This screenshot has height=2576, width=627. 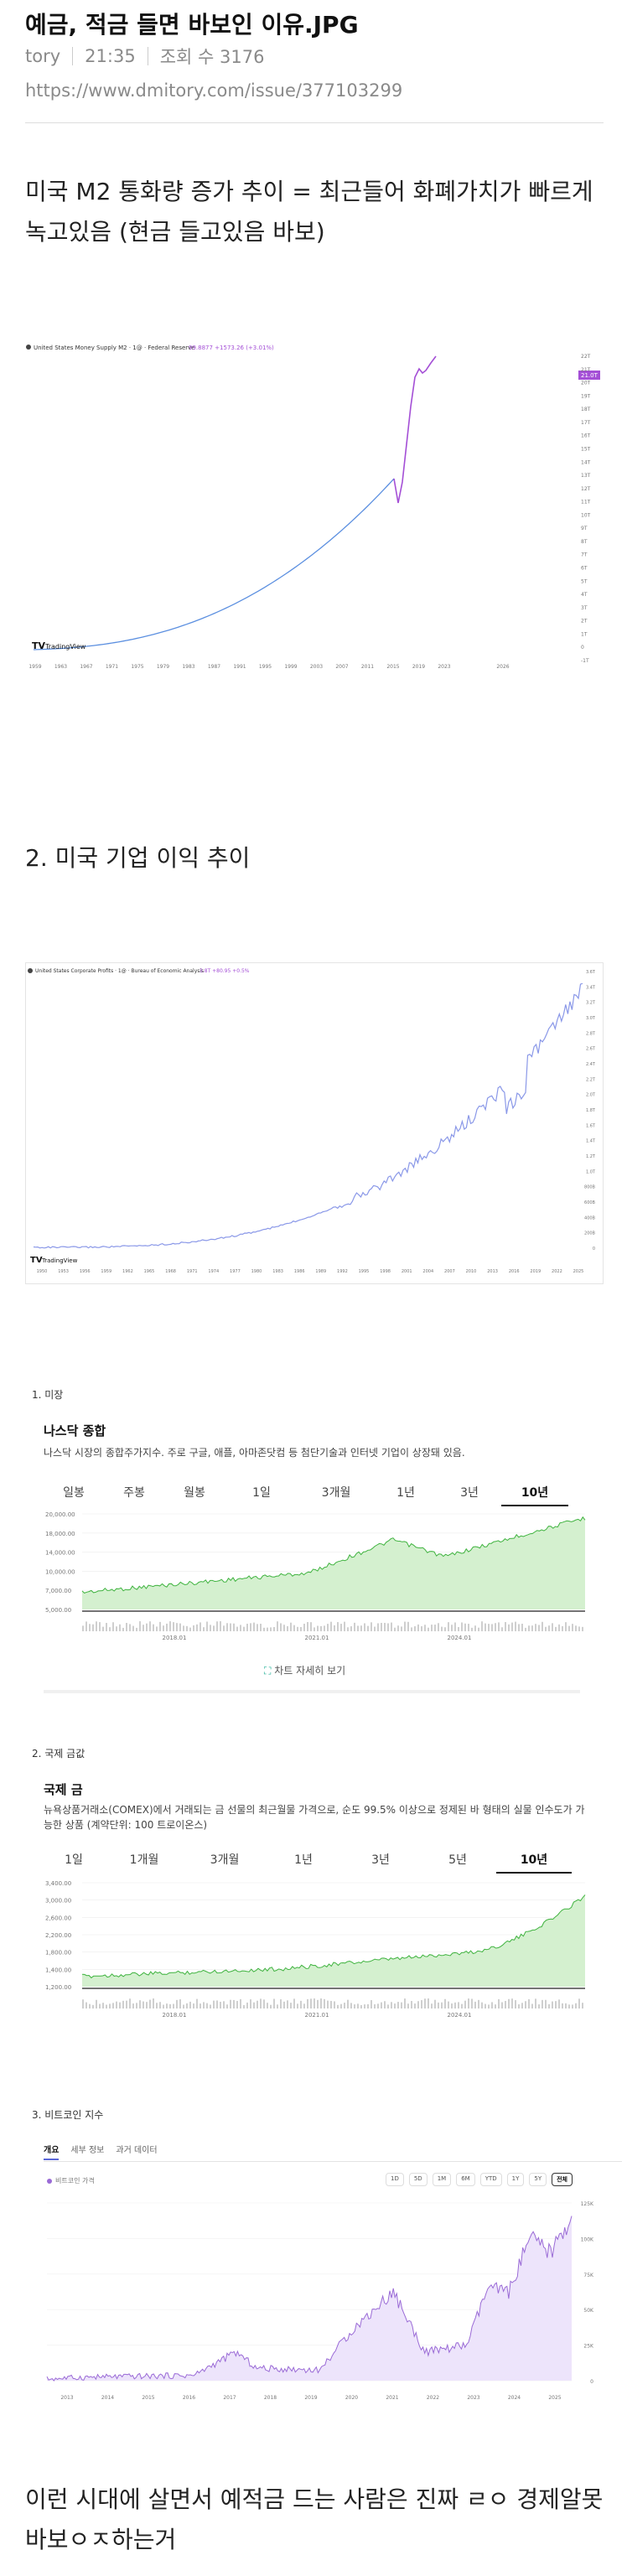 I want to click on range-1y: 1Y, so click(x=515, y=2179).